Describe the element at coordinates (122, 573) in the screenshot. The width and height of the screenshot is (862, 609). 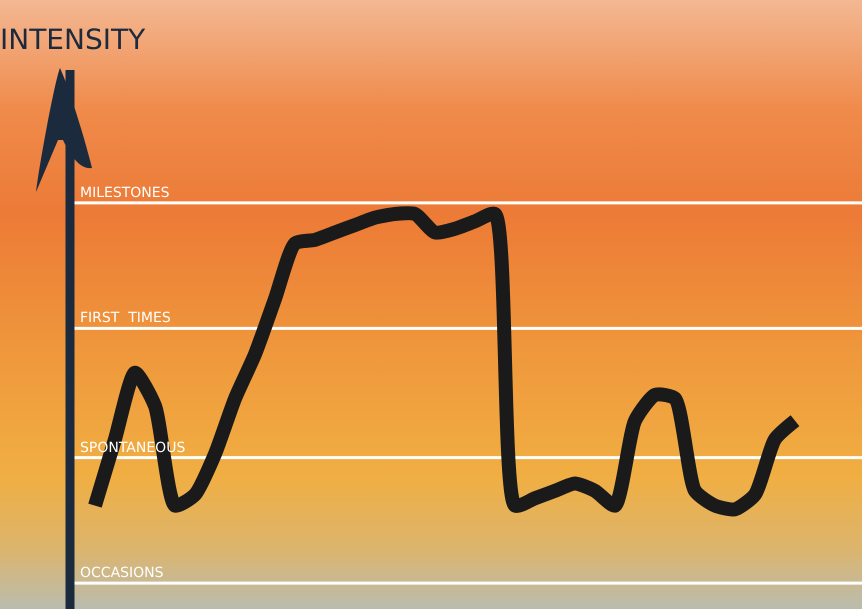
I see `ref-line-label: OCCASIONS` at that location.